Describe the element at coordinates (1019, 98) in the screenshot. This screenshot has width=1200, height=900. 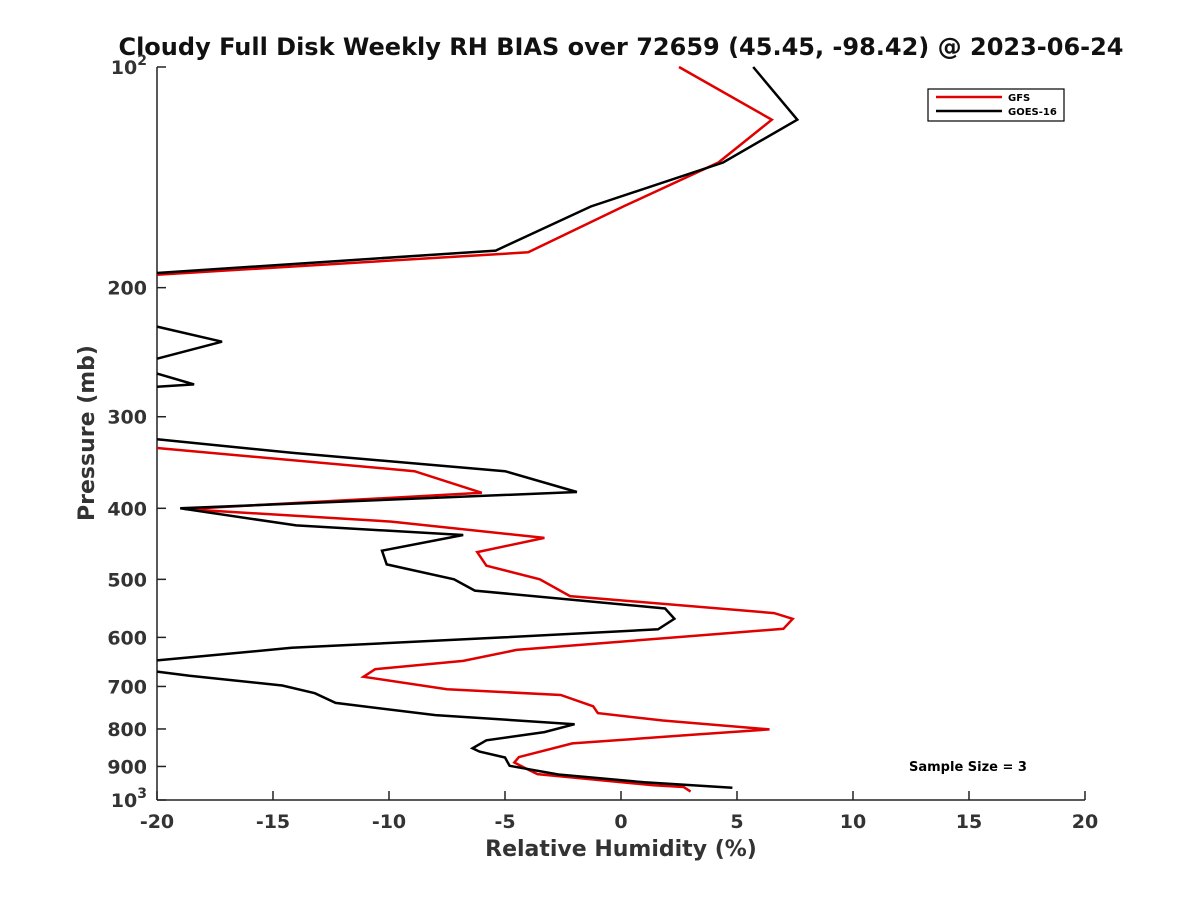
I see `legend-label-gfs: GFS` at that location.